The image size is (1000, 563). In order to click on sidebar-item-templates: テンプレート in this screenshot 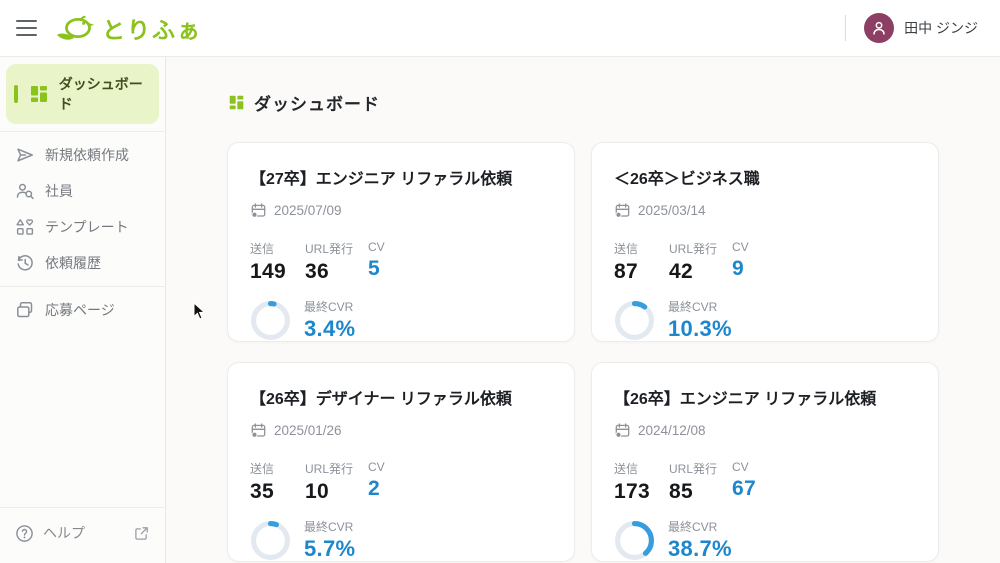, I will do `click(82, 227)`.